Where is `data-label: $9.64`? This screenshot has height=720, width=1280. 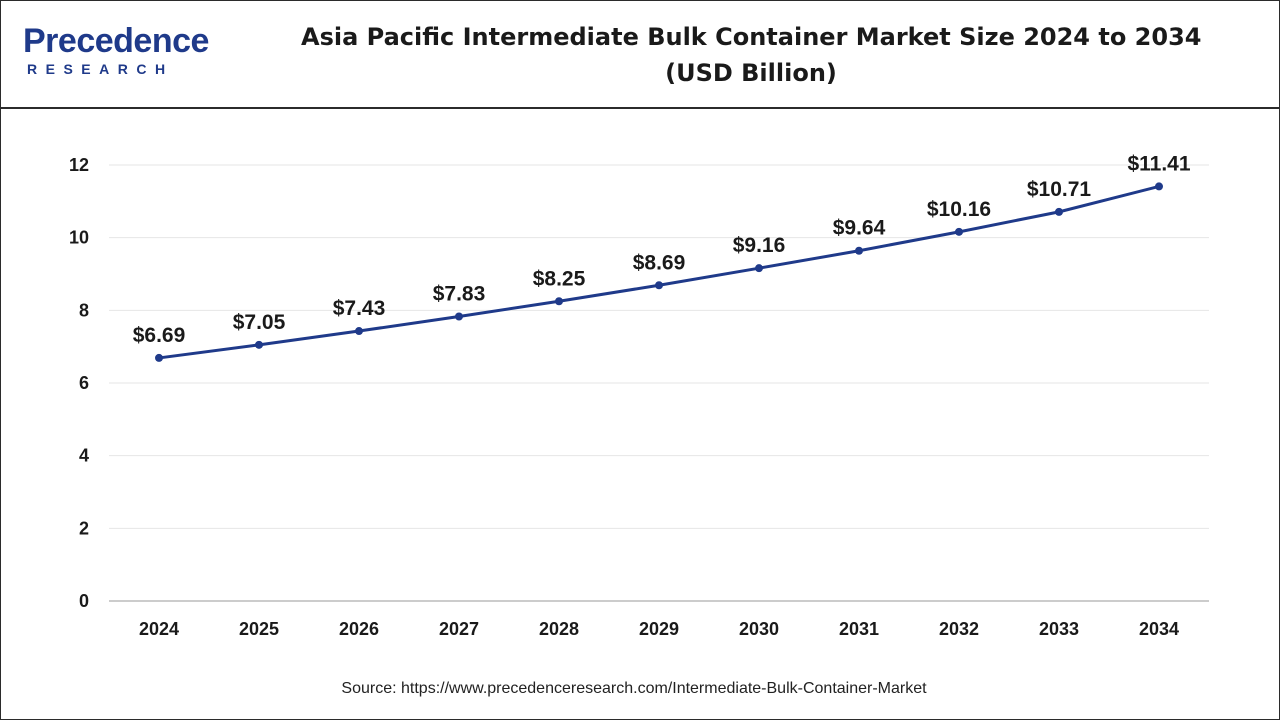
data-label: $9.64 is located at coordinates (859, 228).